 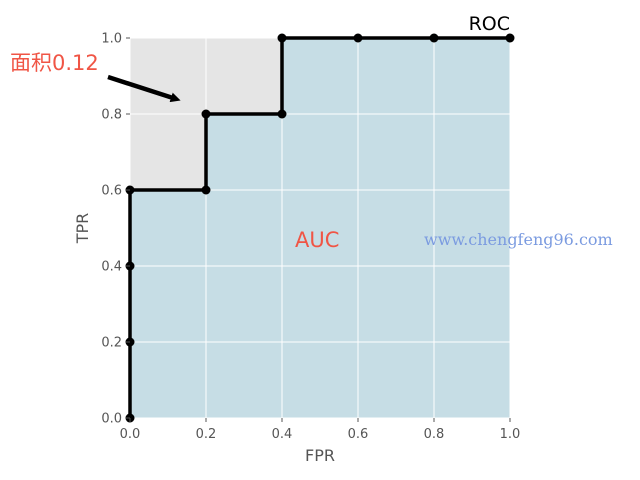 I want to click on x-tick-label: 1.0, so click(x=510, y=434).